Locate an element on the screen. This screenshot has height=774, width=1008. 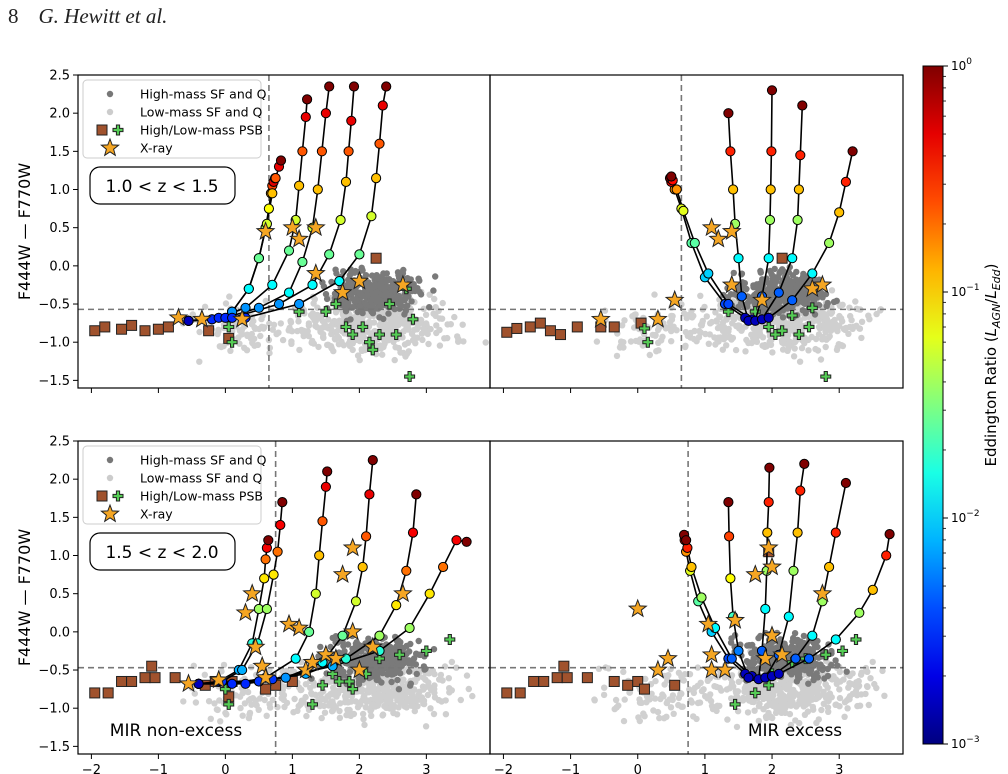
corner-label: MIR excess is located at coordinates (795, 731).